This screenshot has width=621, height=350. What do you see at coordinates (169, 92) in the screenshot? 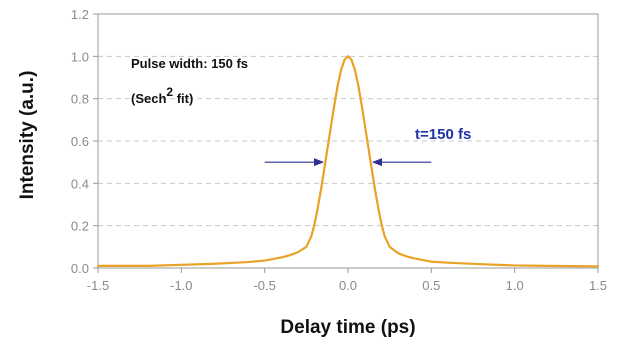
I see `fit-superscript: 2` at bounding box center [169, 92].